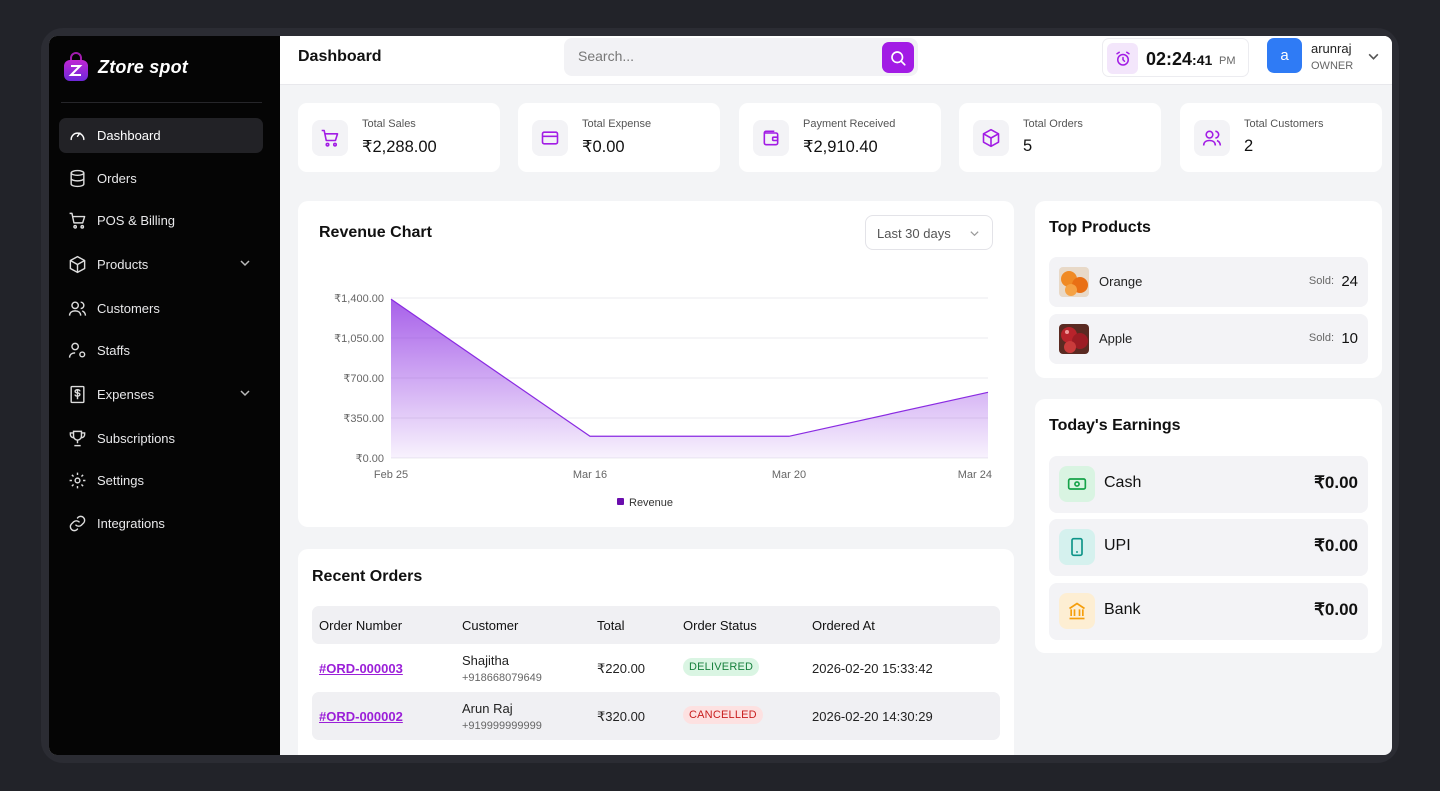 This screenshot has height=791, width=1440. Describe the element at coordinates (689, 367) in the screenshot. I see `revenue-line` at that location.